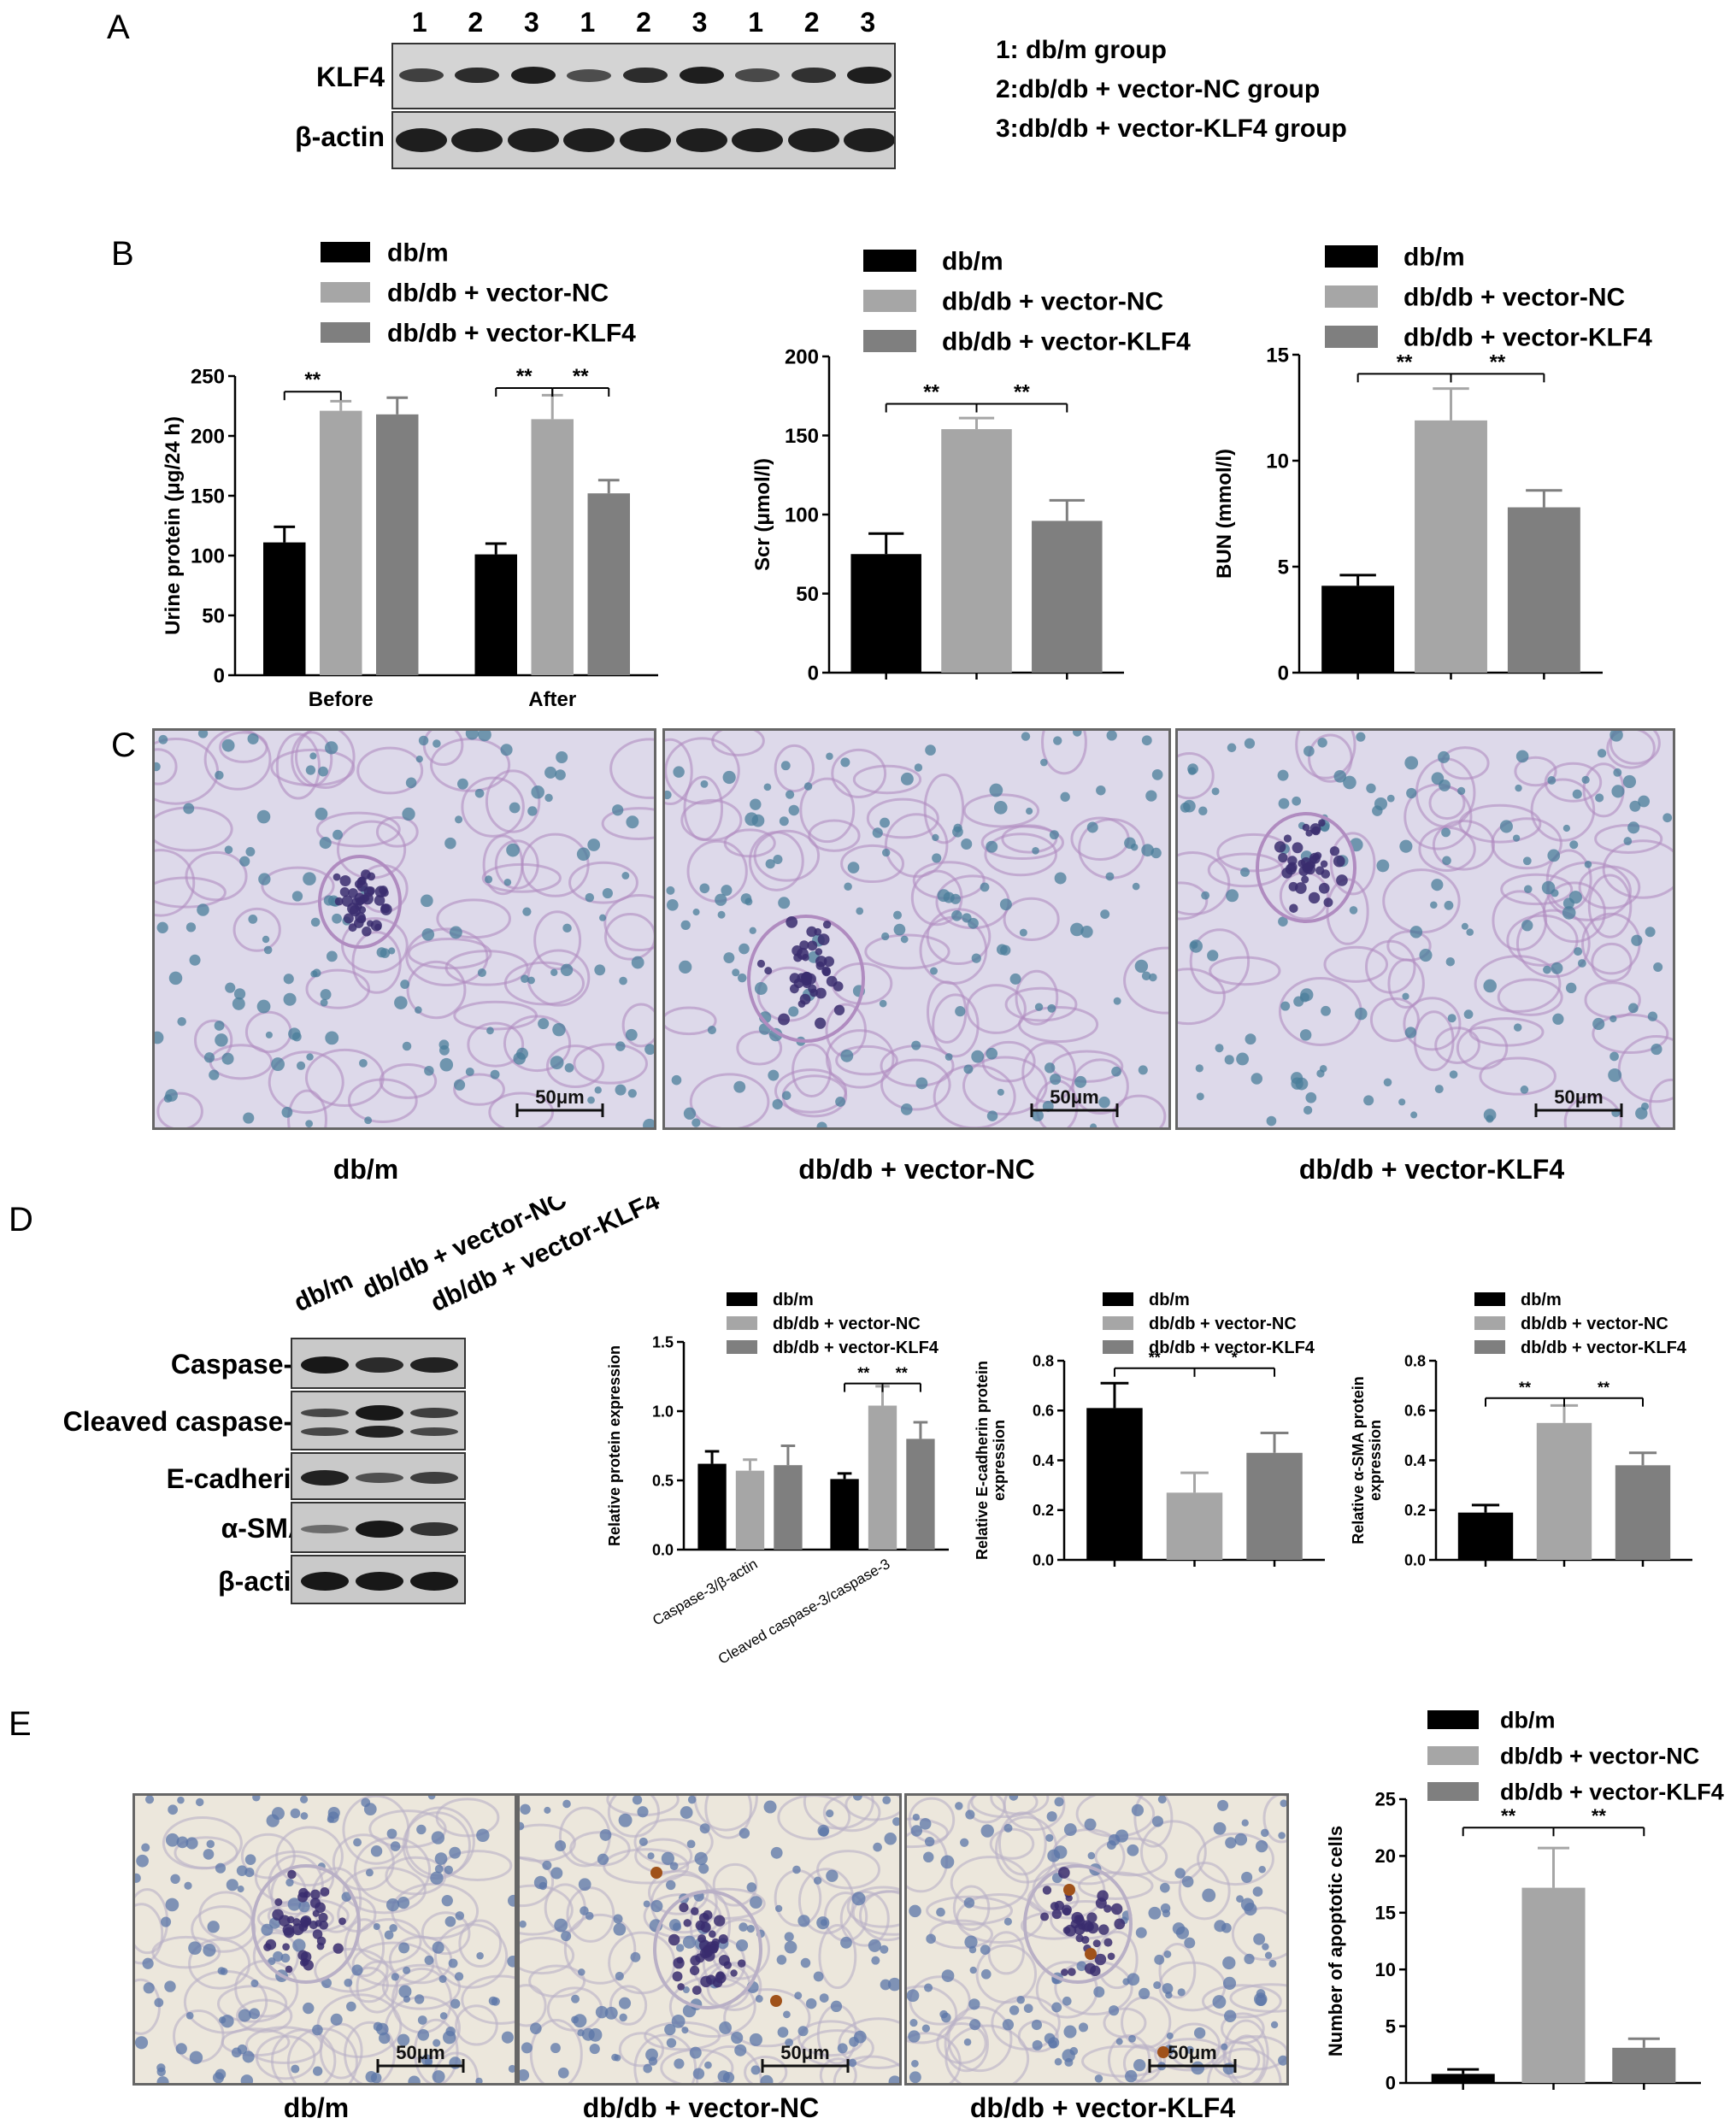 Image resolution: width=1736 pixels, height=2124 pixels. Describe the element at coordinates (1528, 1720) in the screenshot. I see `legend-label: db/m` at that location.